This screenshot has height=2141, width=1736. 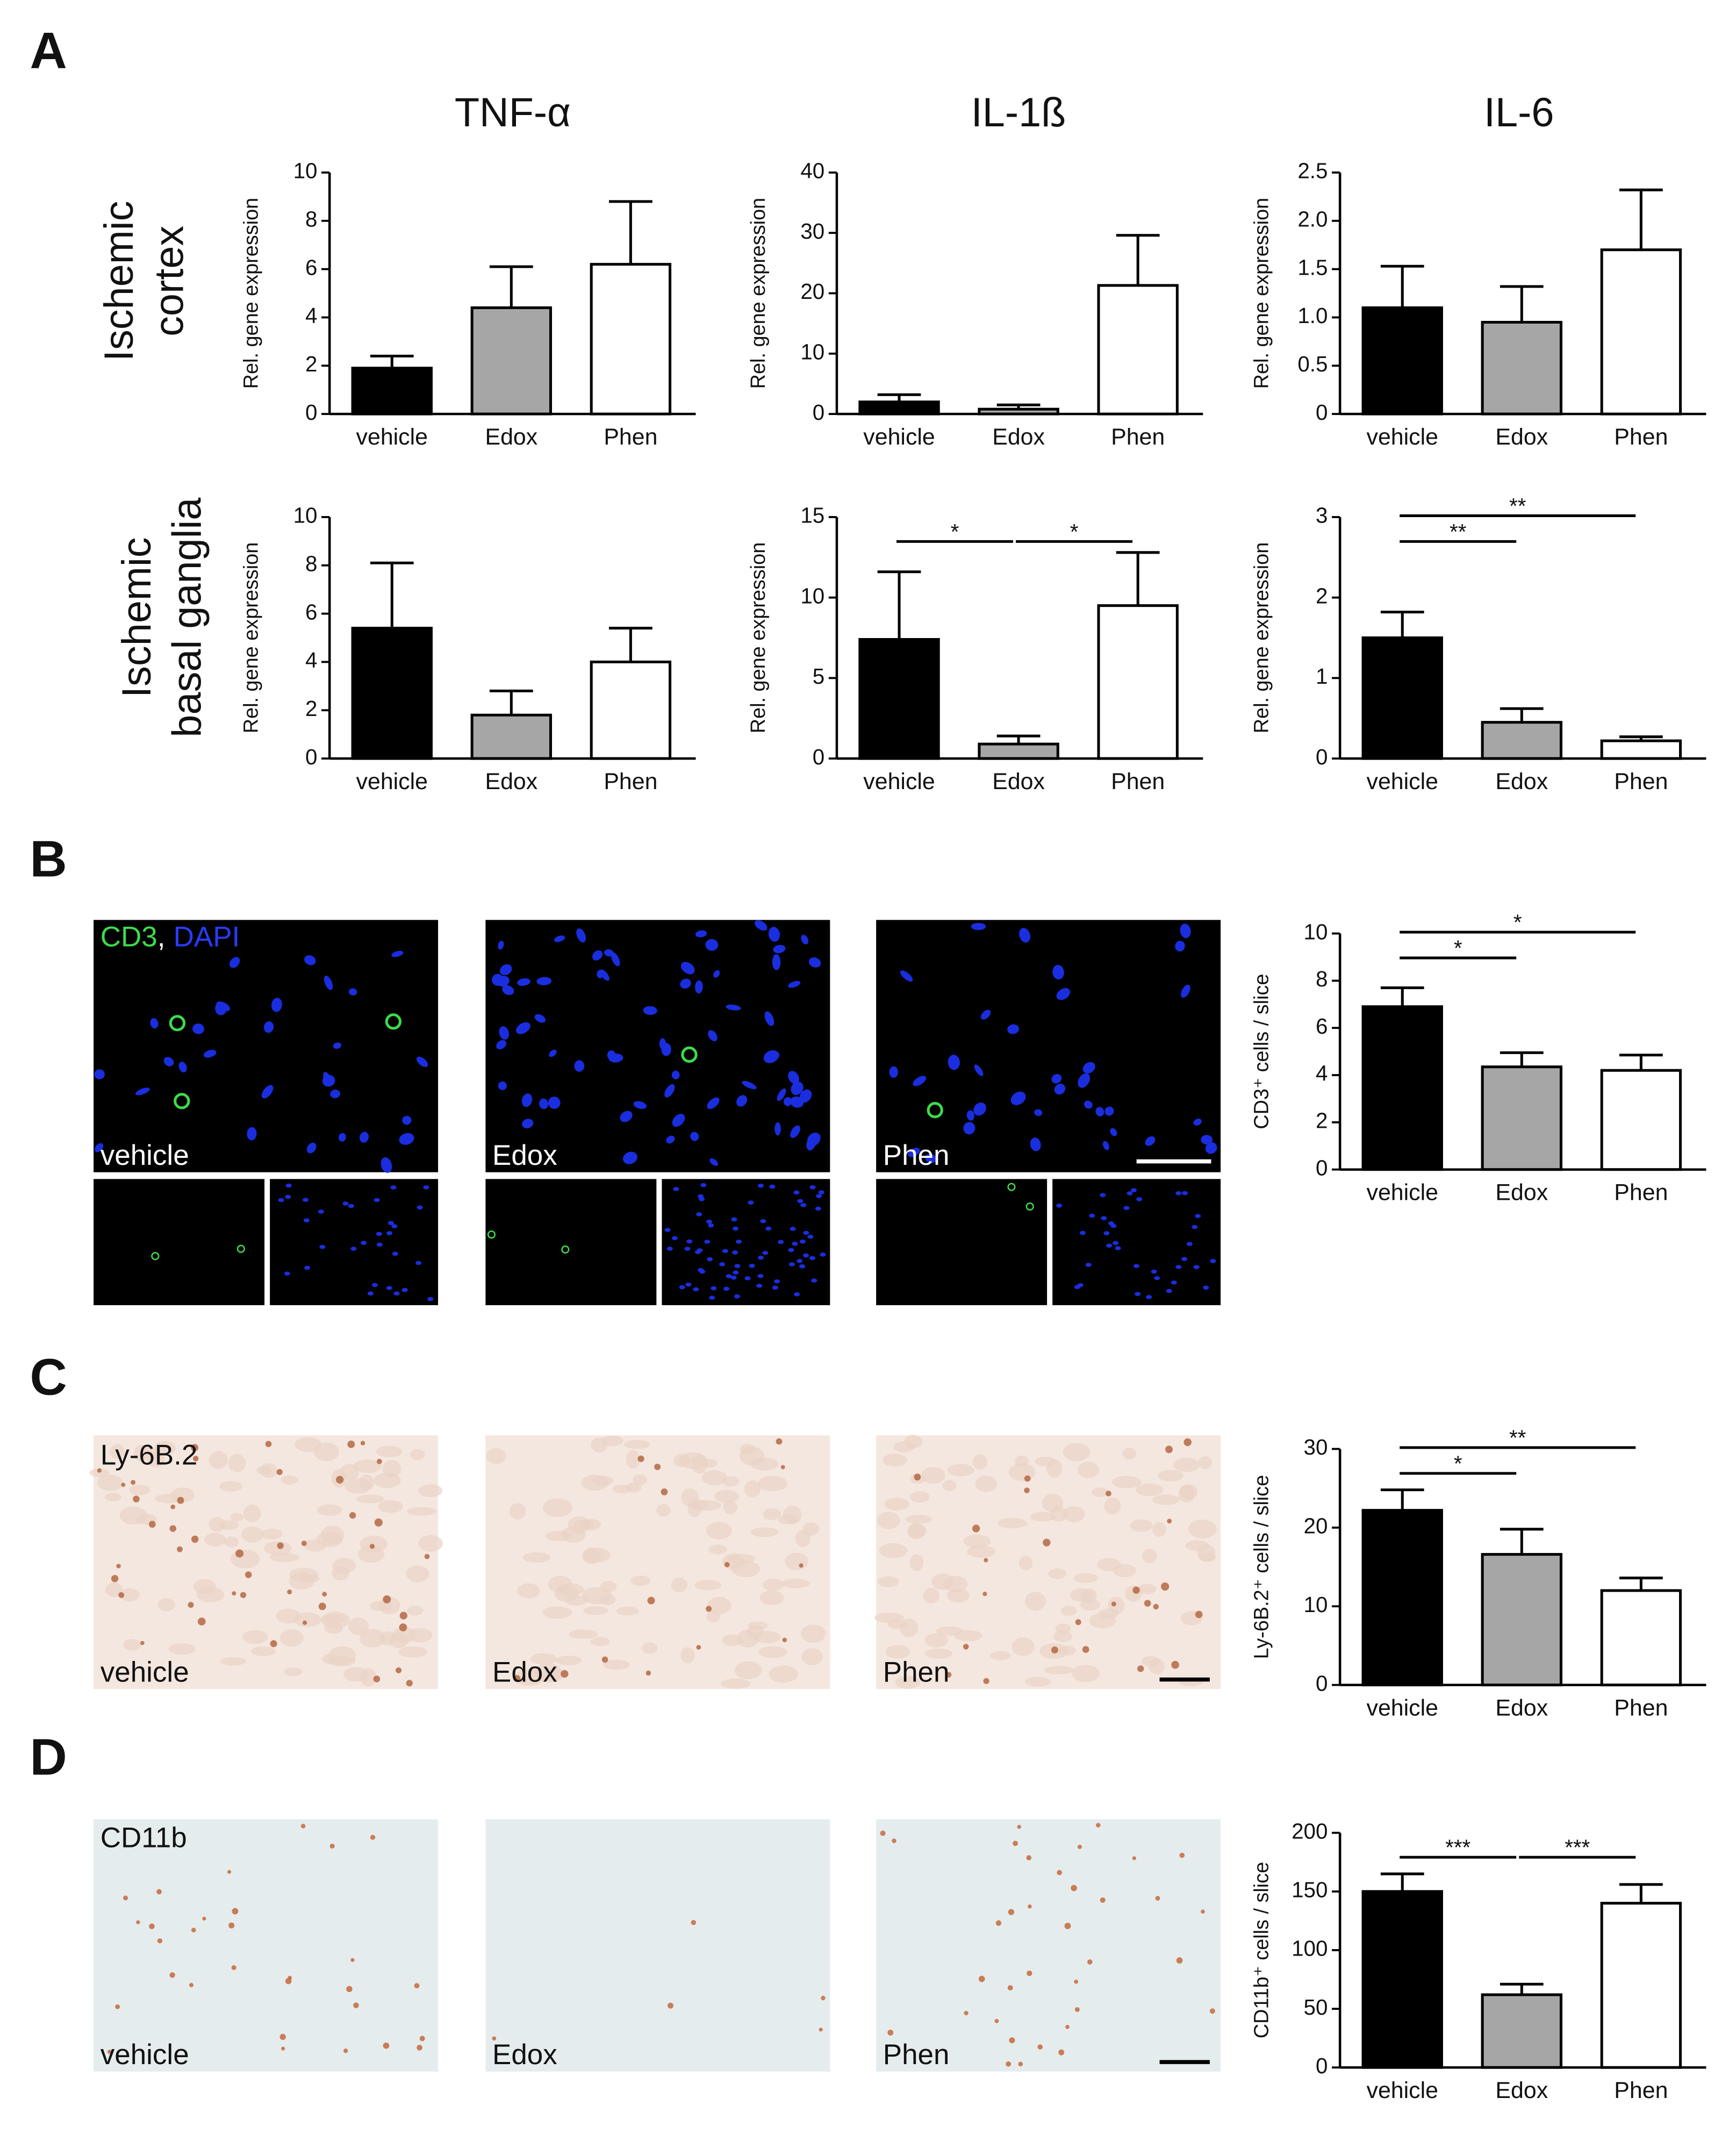 What do you see at coordinates (524, 1156) in the screenshot?
I see `condition-label: Edox` at bounding box center [524, 1156].